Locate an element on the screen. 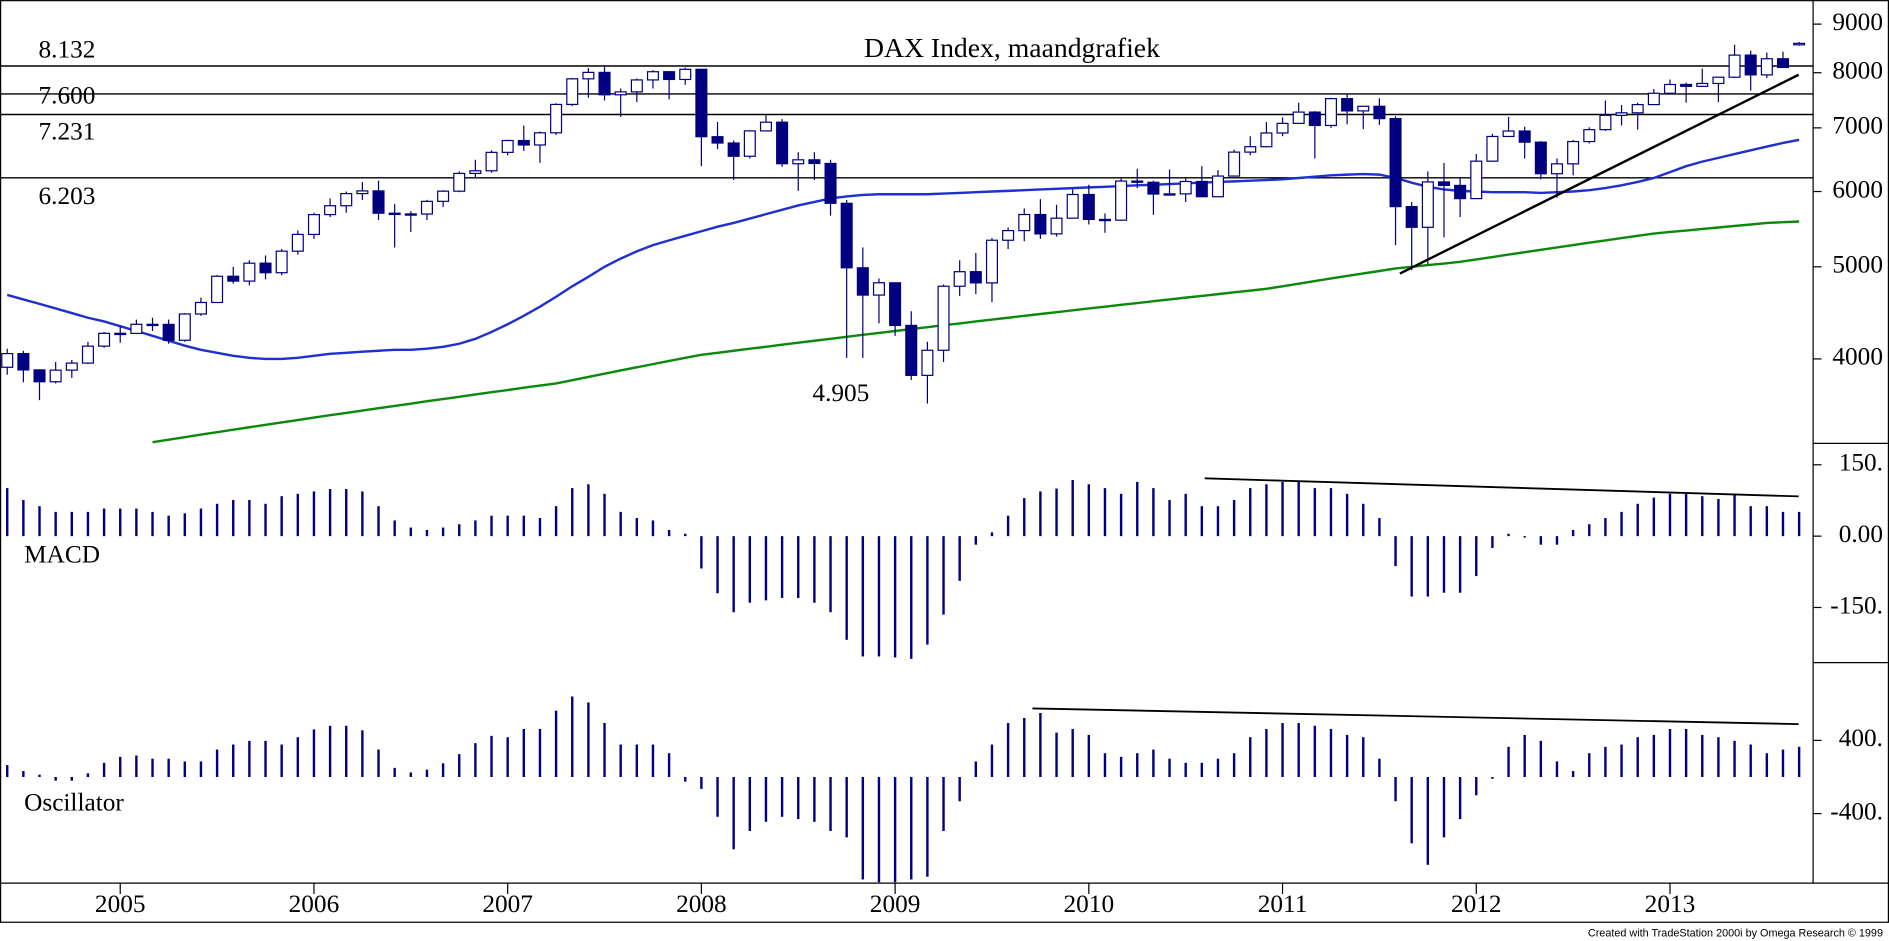 Image resolution: width=1889 pixels, height=941 pixels. panel-label: Oscillator is located at coordinates (74, 803).